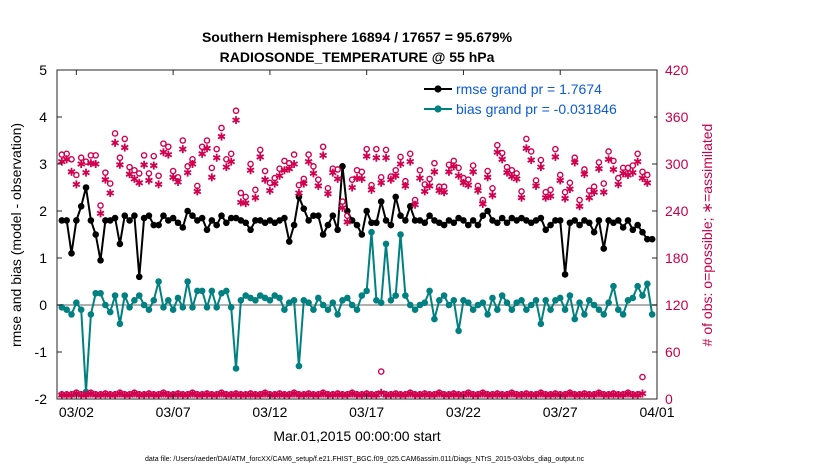  Describe the element at coordinates (536, 109) in the screenshot. I see `legend-bias-label: bias grand pr = -0.031846` at that location.